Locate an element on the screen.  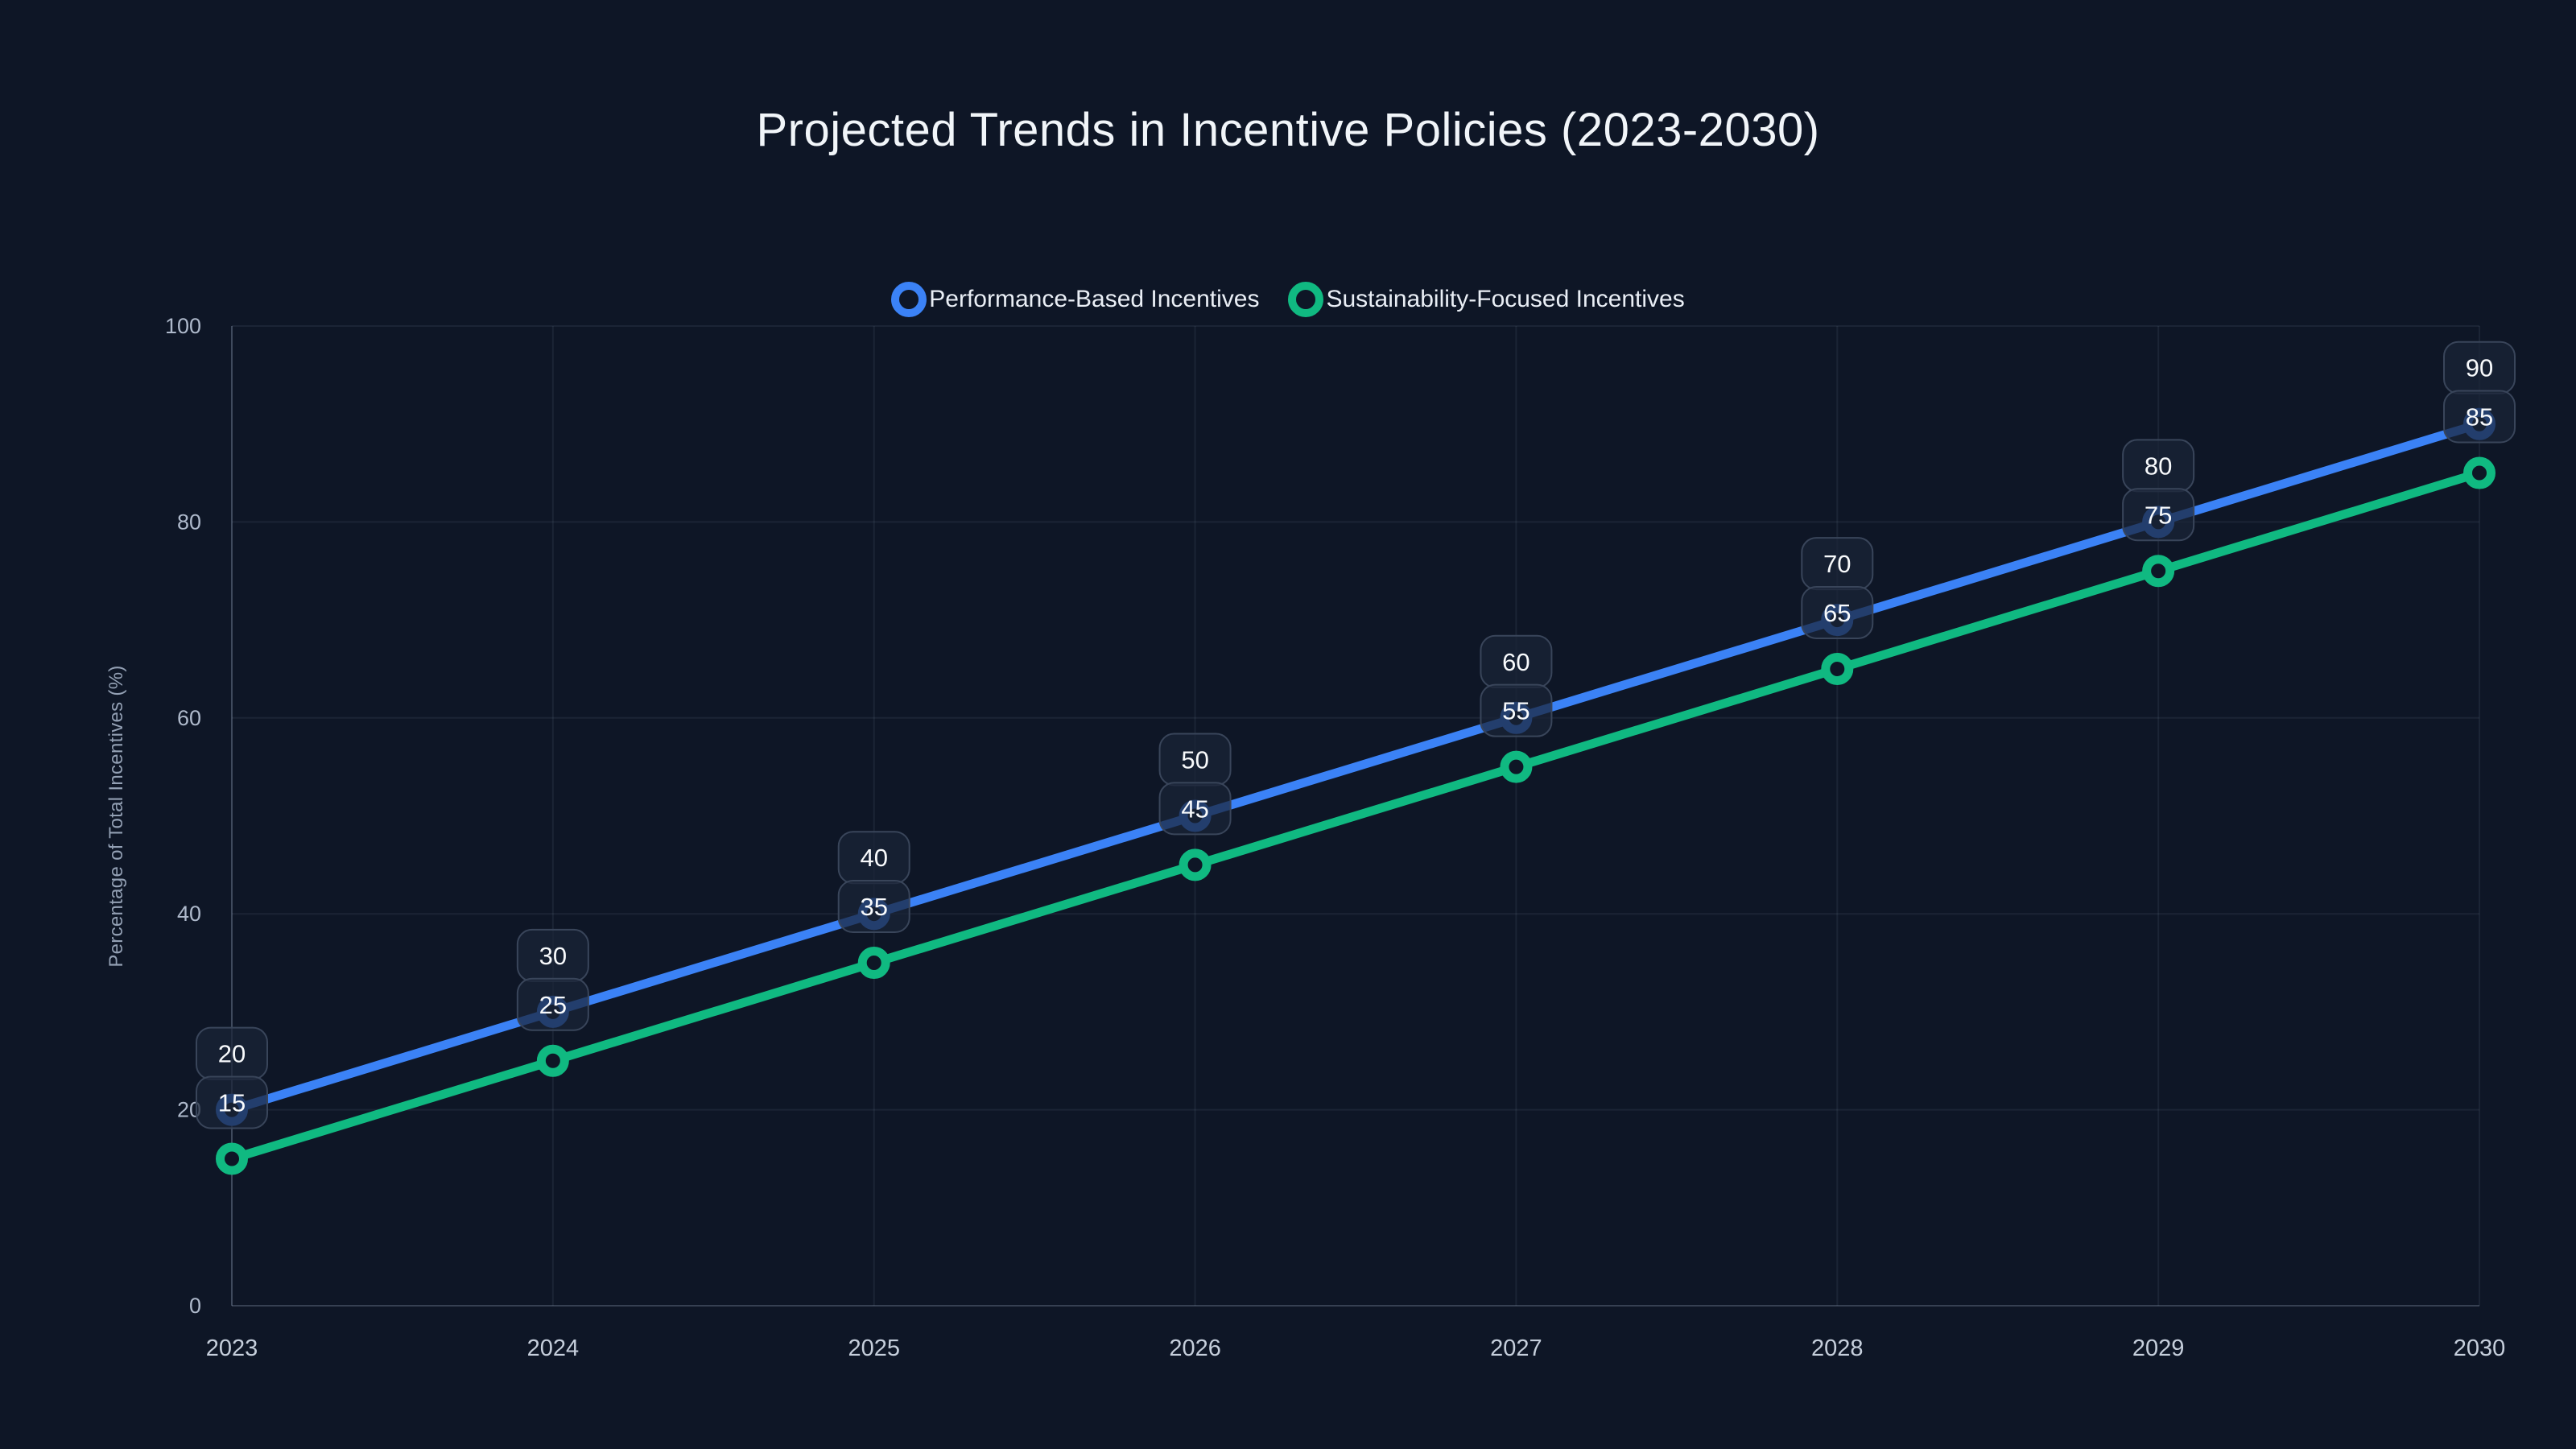
badge-value: 20 is located at coordinates (232, 1054).